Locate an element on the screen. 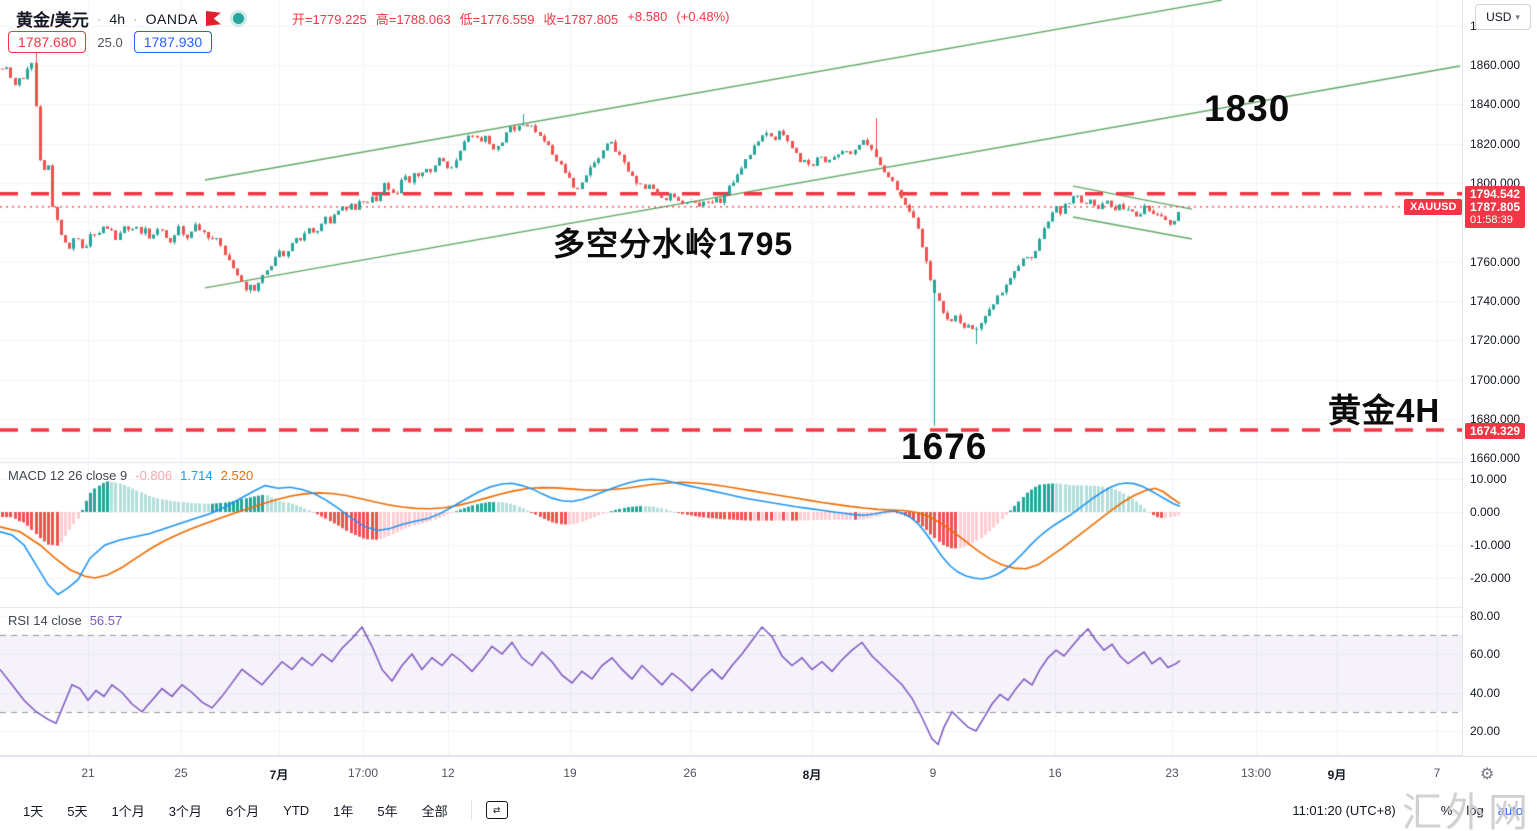 This screenshot has width=1537, height=831. price-tick-label: 1680.000 is located at coordinates (1495, 418).